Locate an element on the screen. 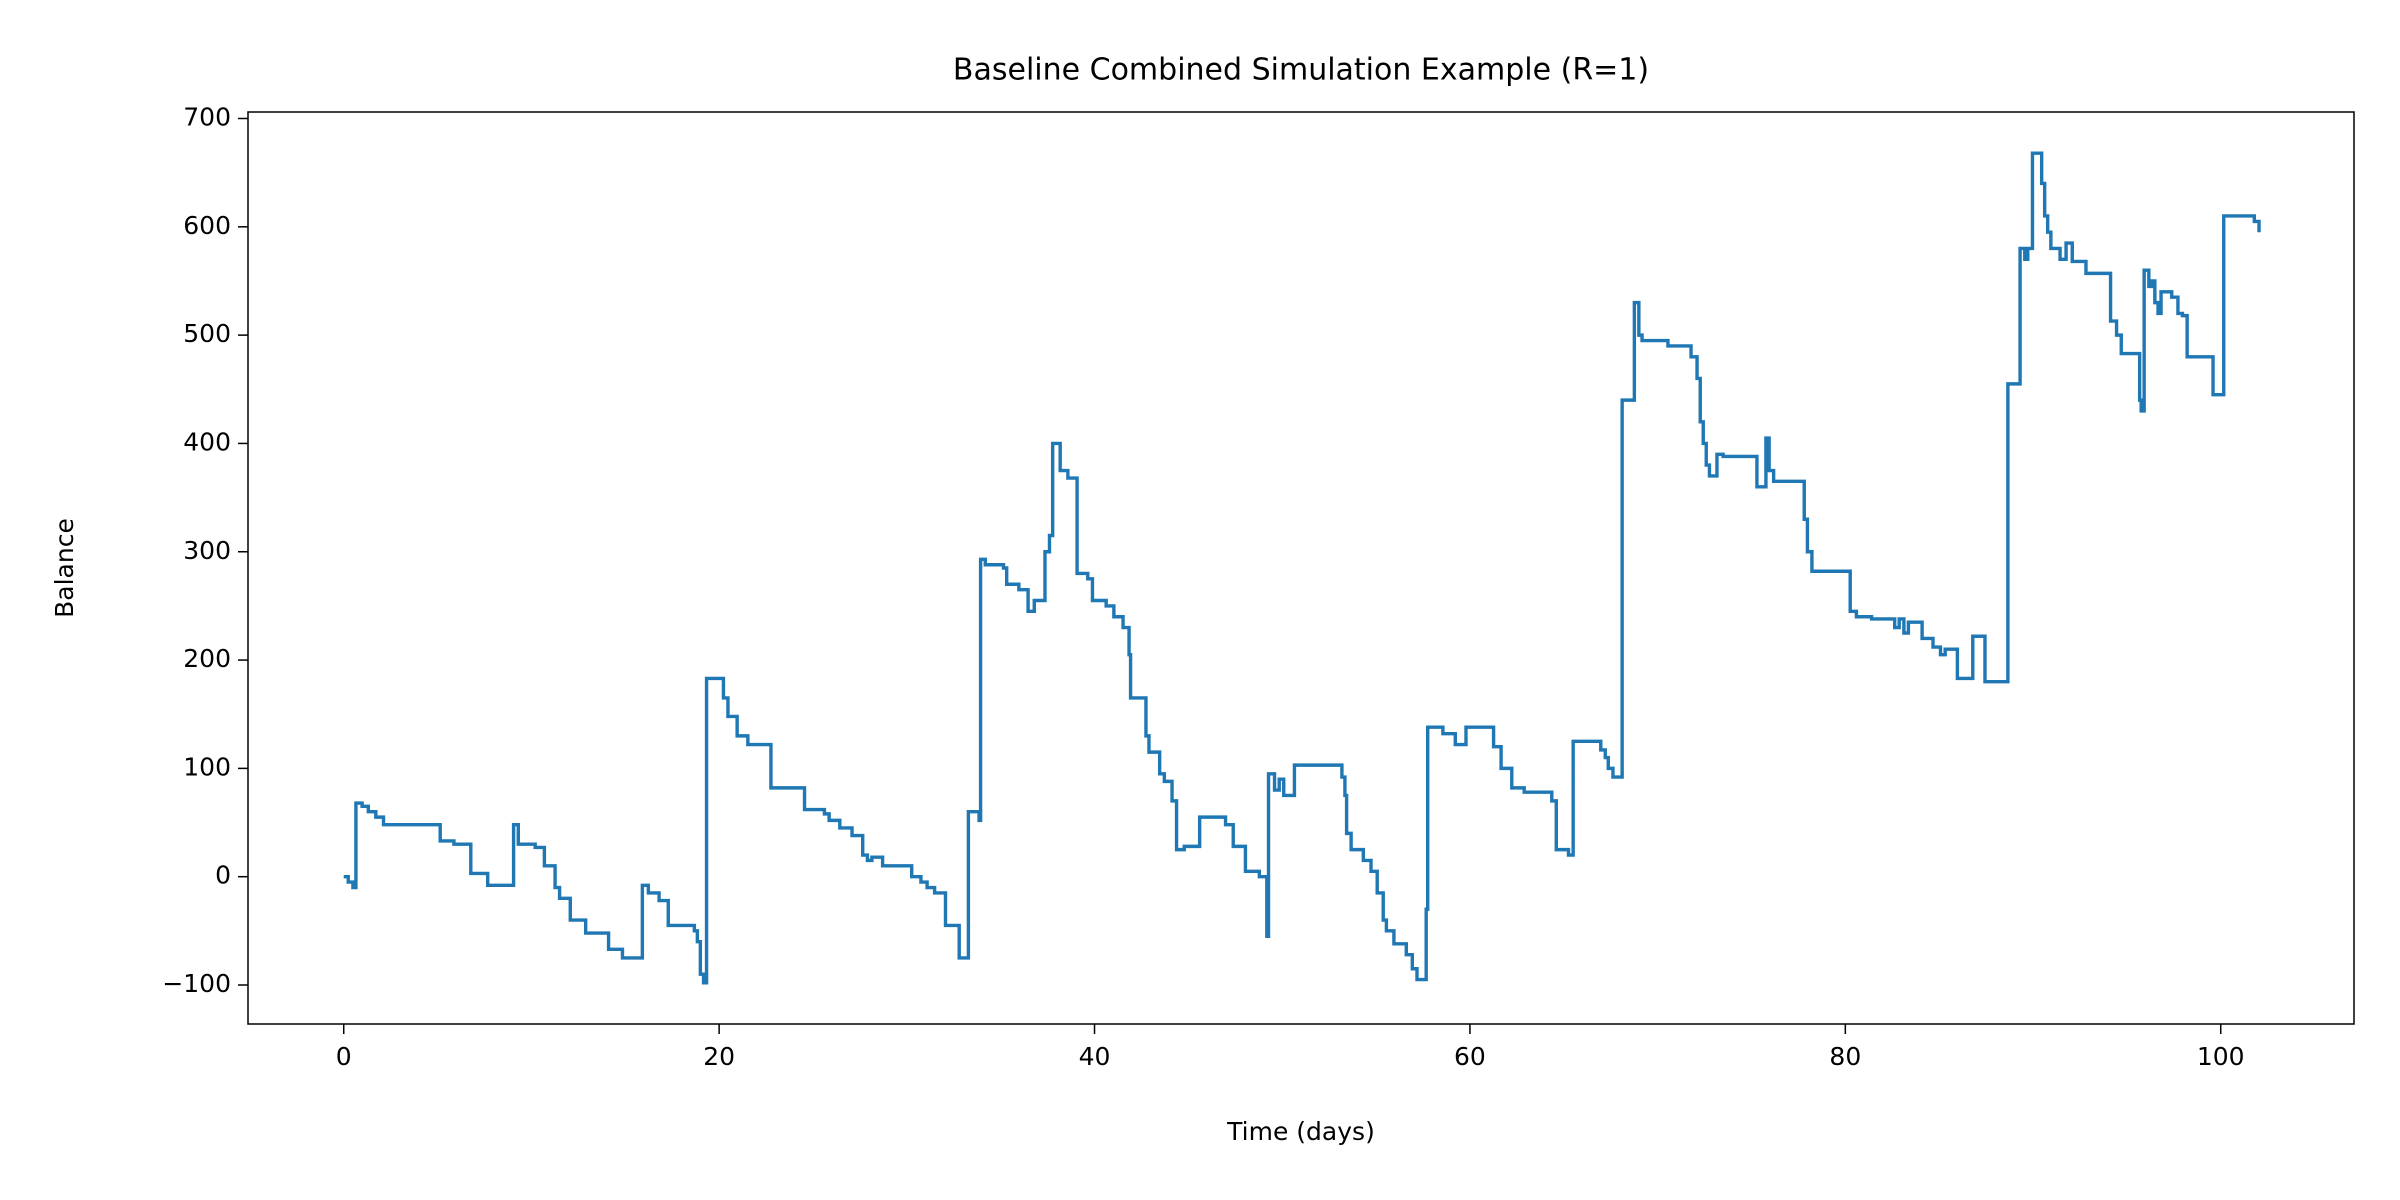 The image size is (2400, 1200). y-tick-label: −100 is located at coordinates (196, 983).